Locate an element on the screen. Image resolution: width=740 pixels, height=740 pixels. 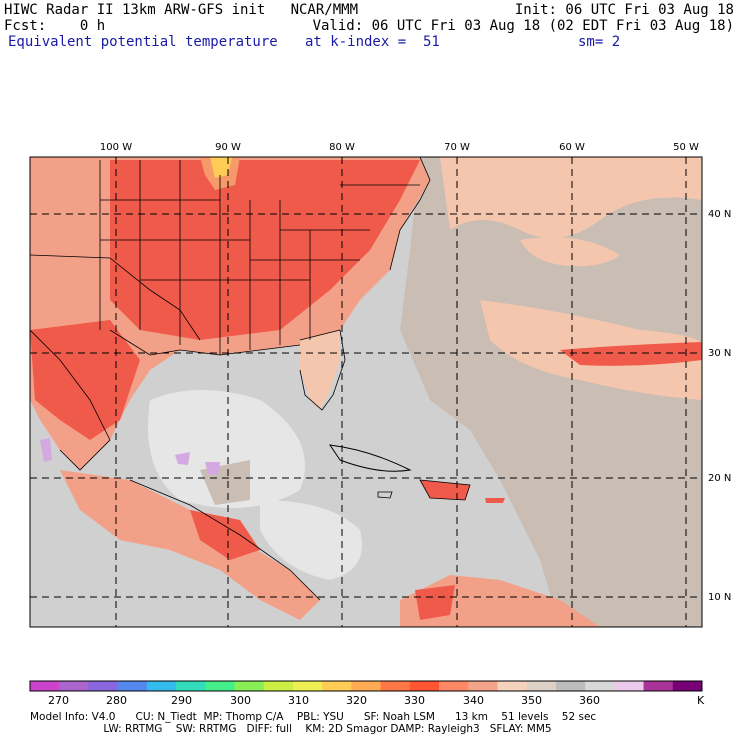
lon-label: 100 W is located at coordinates (116, 147).